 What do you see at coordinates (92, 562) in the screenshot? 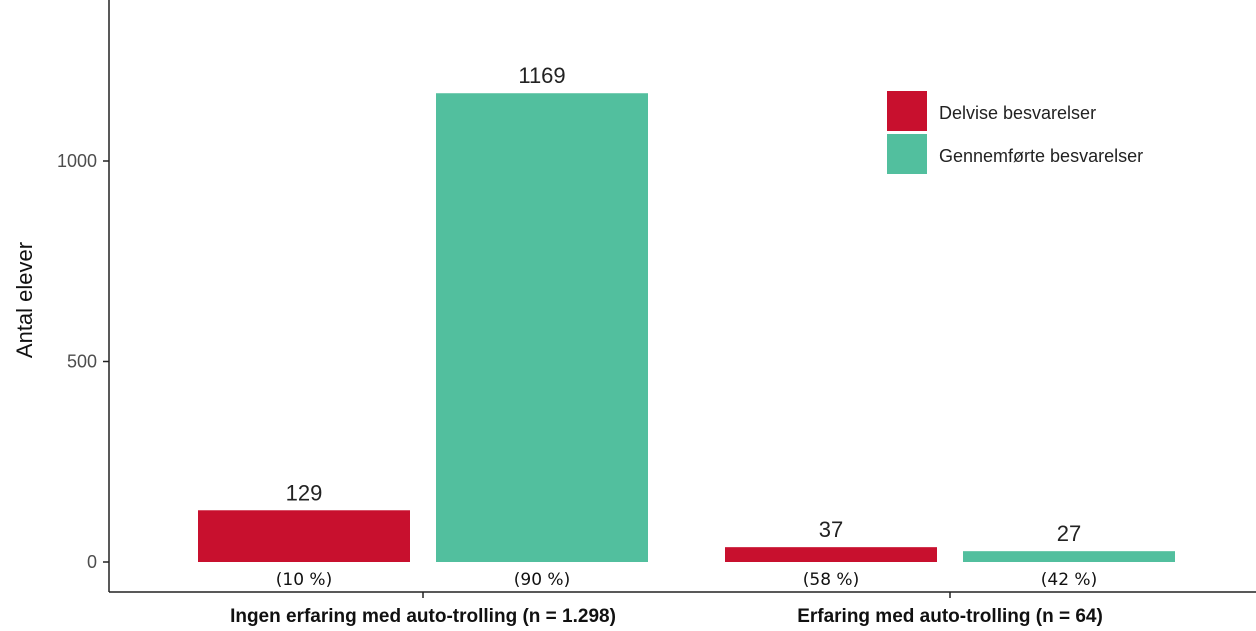
I see `y-tick-label: 0` at bounding box center [92, 562].